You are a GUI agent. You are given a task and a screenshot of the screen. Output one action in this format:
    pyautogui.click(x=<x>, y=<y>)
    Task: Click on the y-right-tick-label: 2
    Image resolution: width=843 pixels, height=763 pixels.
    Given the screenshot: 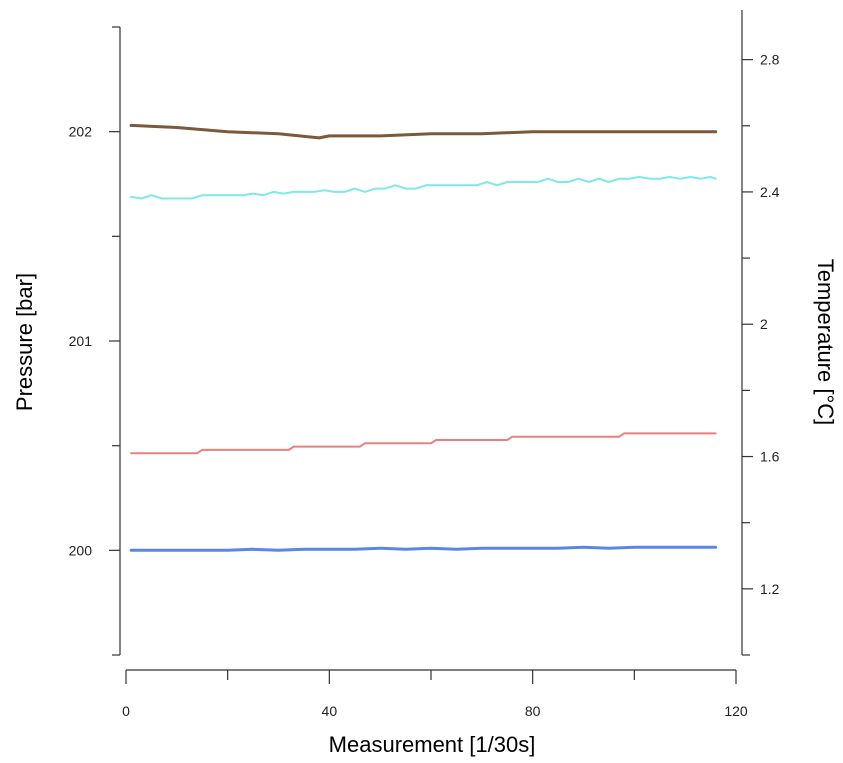 What is the action you would take?
    pyautogui.click(x=764, y=324)
    